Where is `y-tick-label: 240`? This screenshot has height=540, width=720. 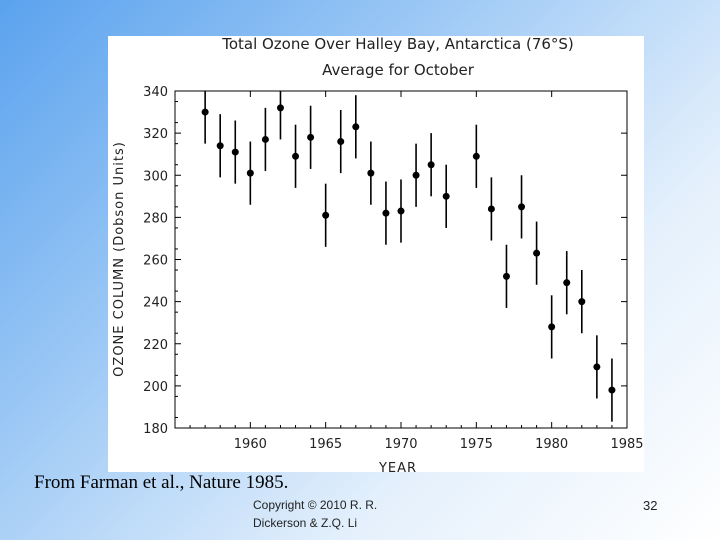 y-tick-label: 240 is located at coordinates (155, 303).